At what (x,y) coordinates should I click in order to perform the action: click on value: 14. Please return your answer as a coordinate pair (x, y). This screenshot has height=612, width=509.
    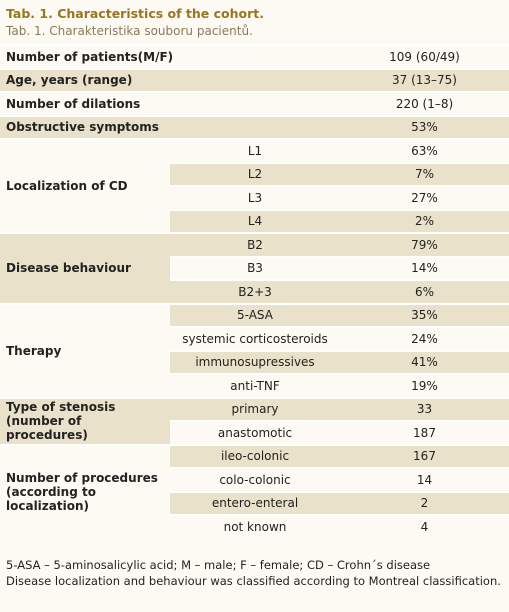
    Looking at the image, I should click on (424, 479).